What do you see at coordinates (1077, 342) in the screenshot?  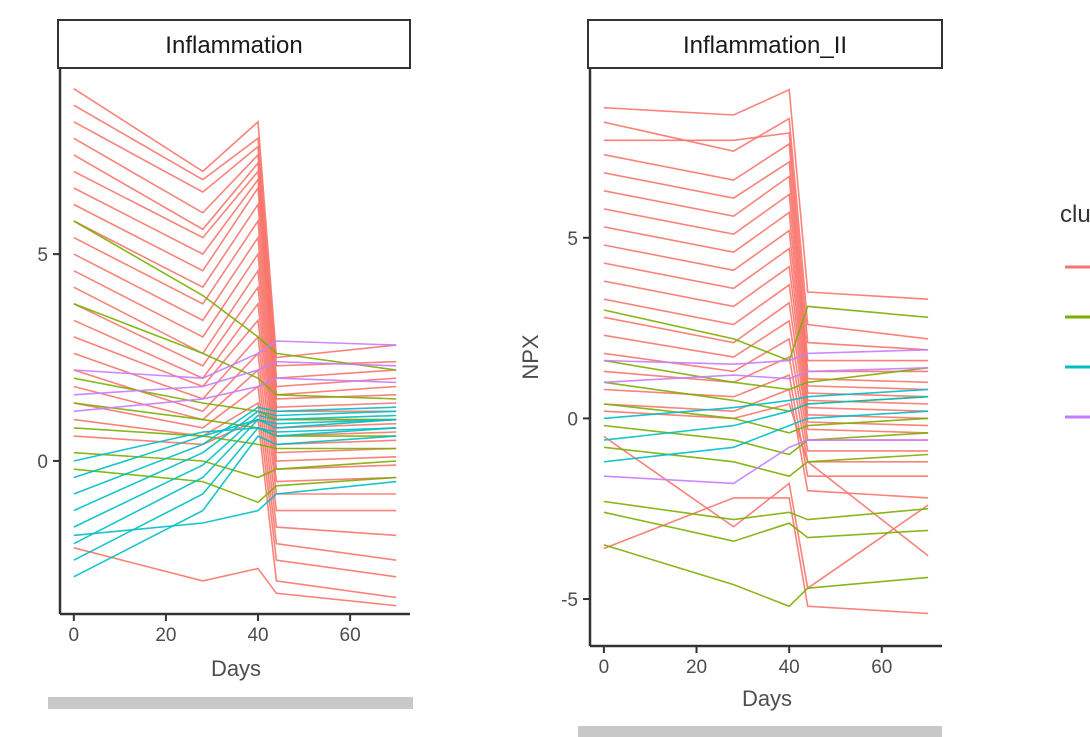 I see `legend-keys` at bounding box center [1077, 342].